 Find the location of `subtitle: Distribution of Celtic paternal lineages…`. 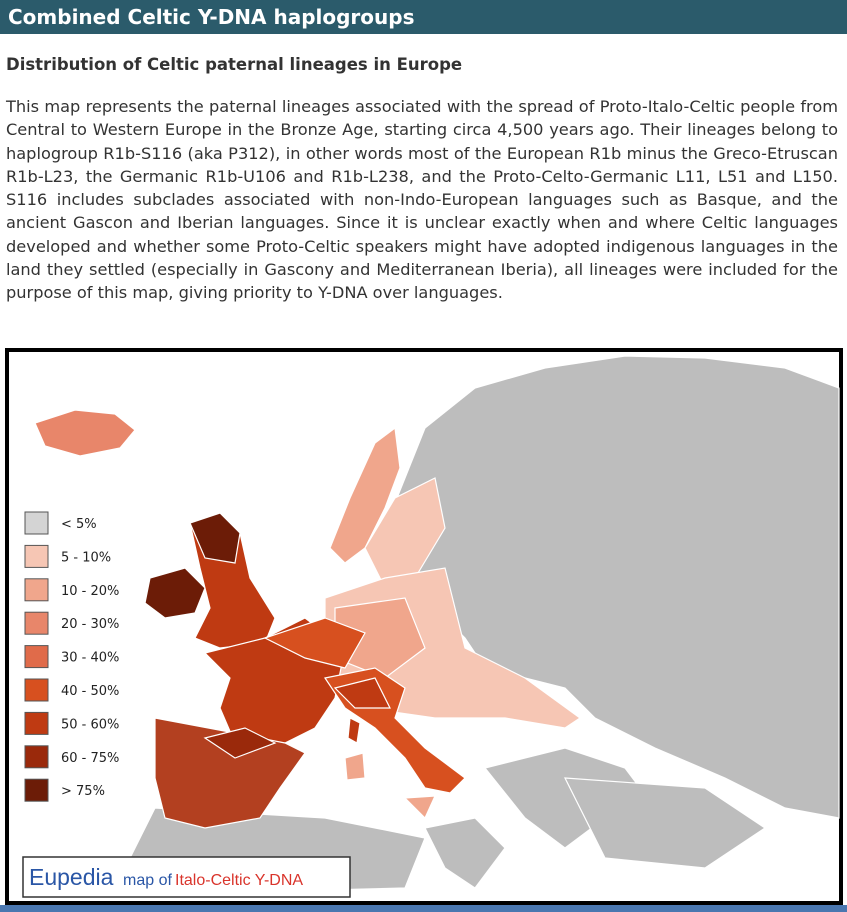

subtitle: Distribution of Celtic paternal lineages… is located at coordinates (234, 64).